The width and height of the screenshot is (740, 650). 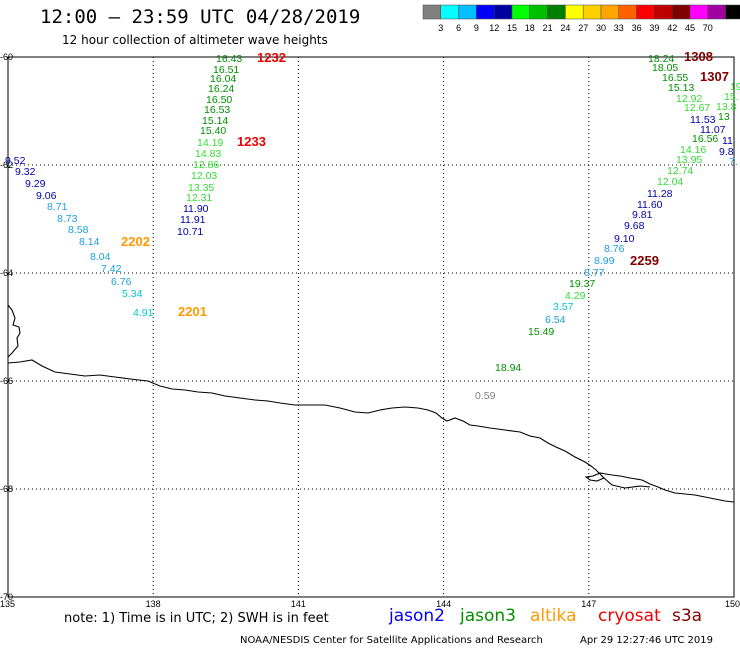 I want to click on swh-value-label: 16.43, so click(x=229, y=59).